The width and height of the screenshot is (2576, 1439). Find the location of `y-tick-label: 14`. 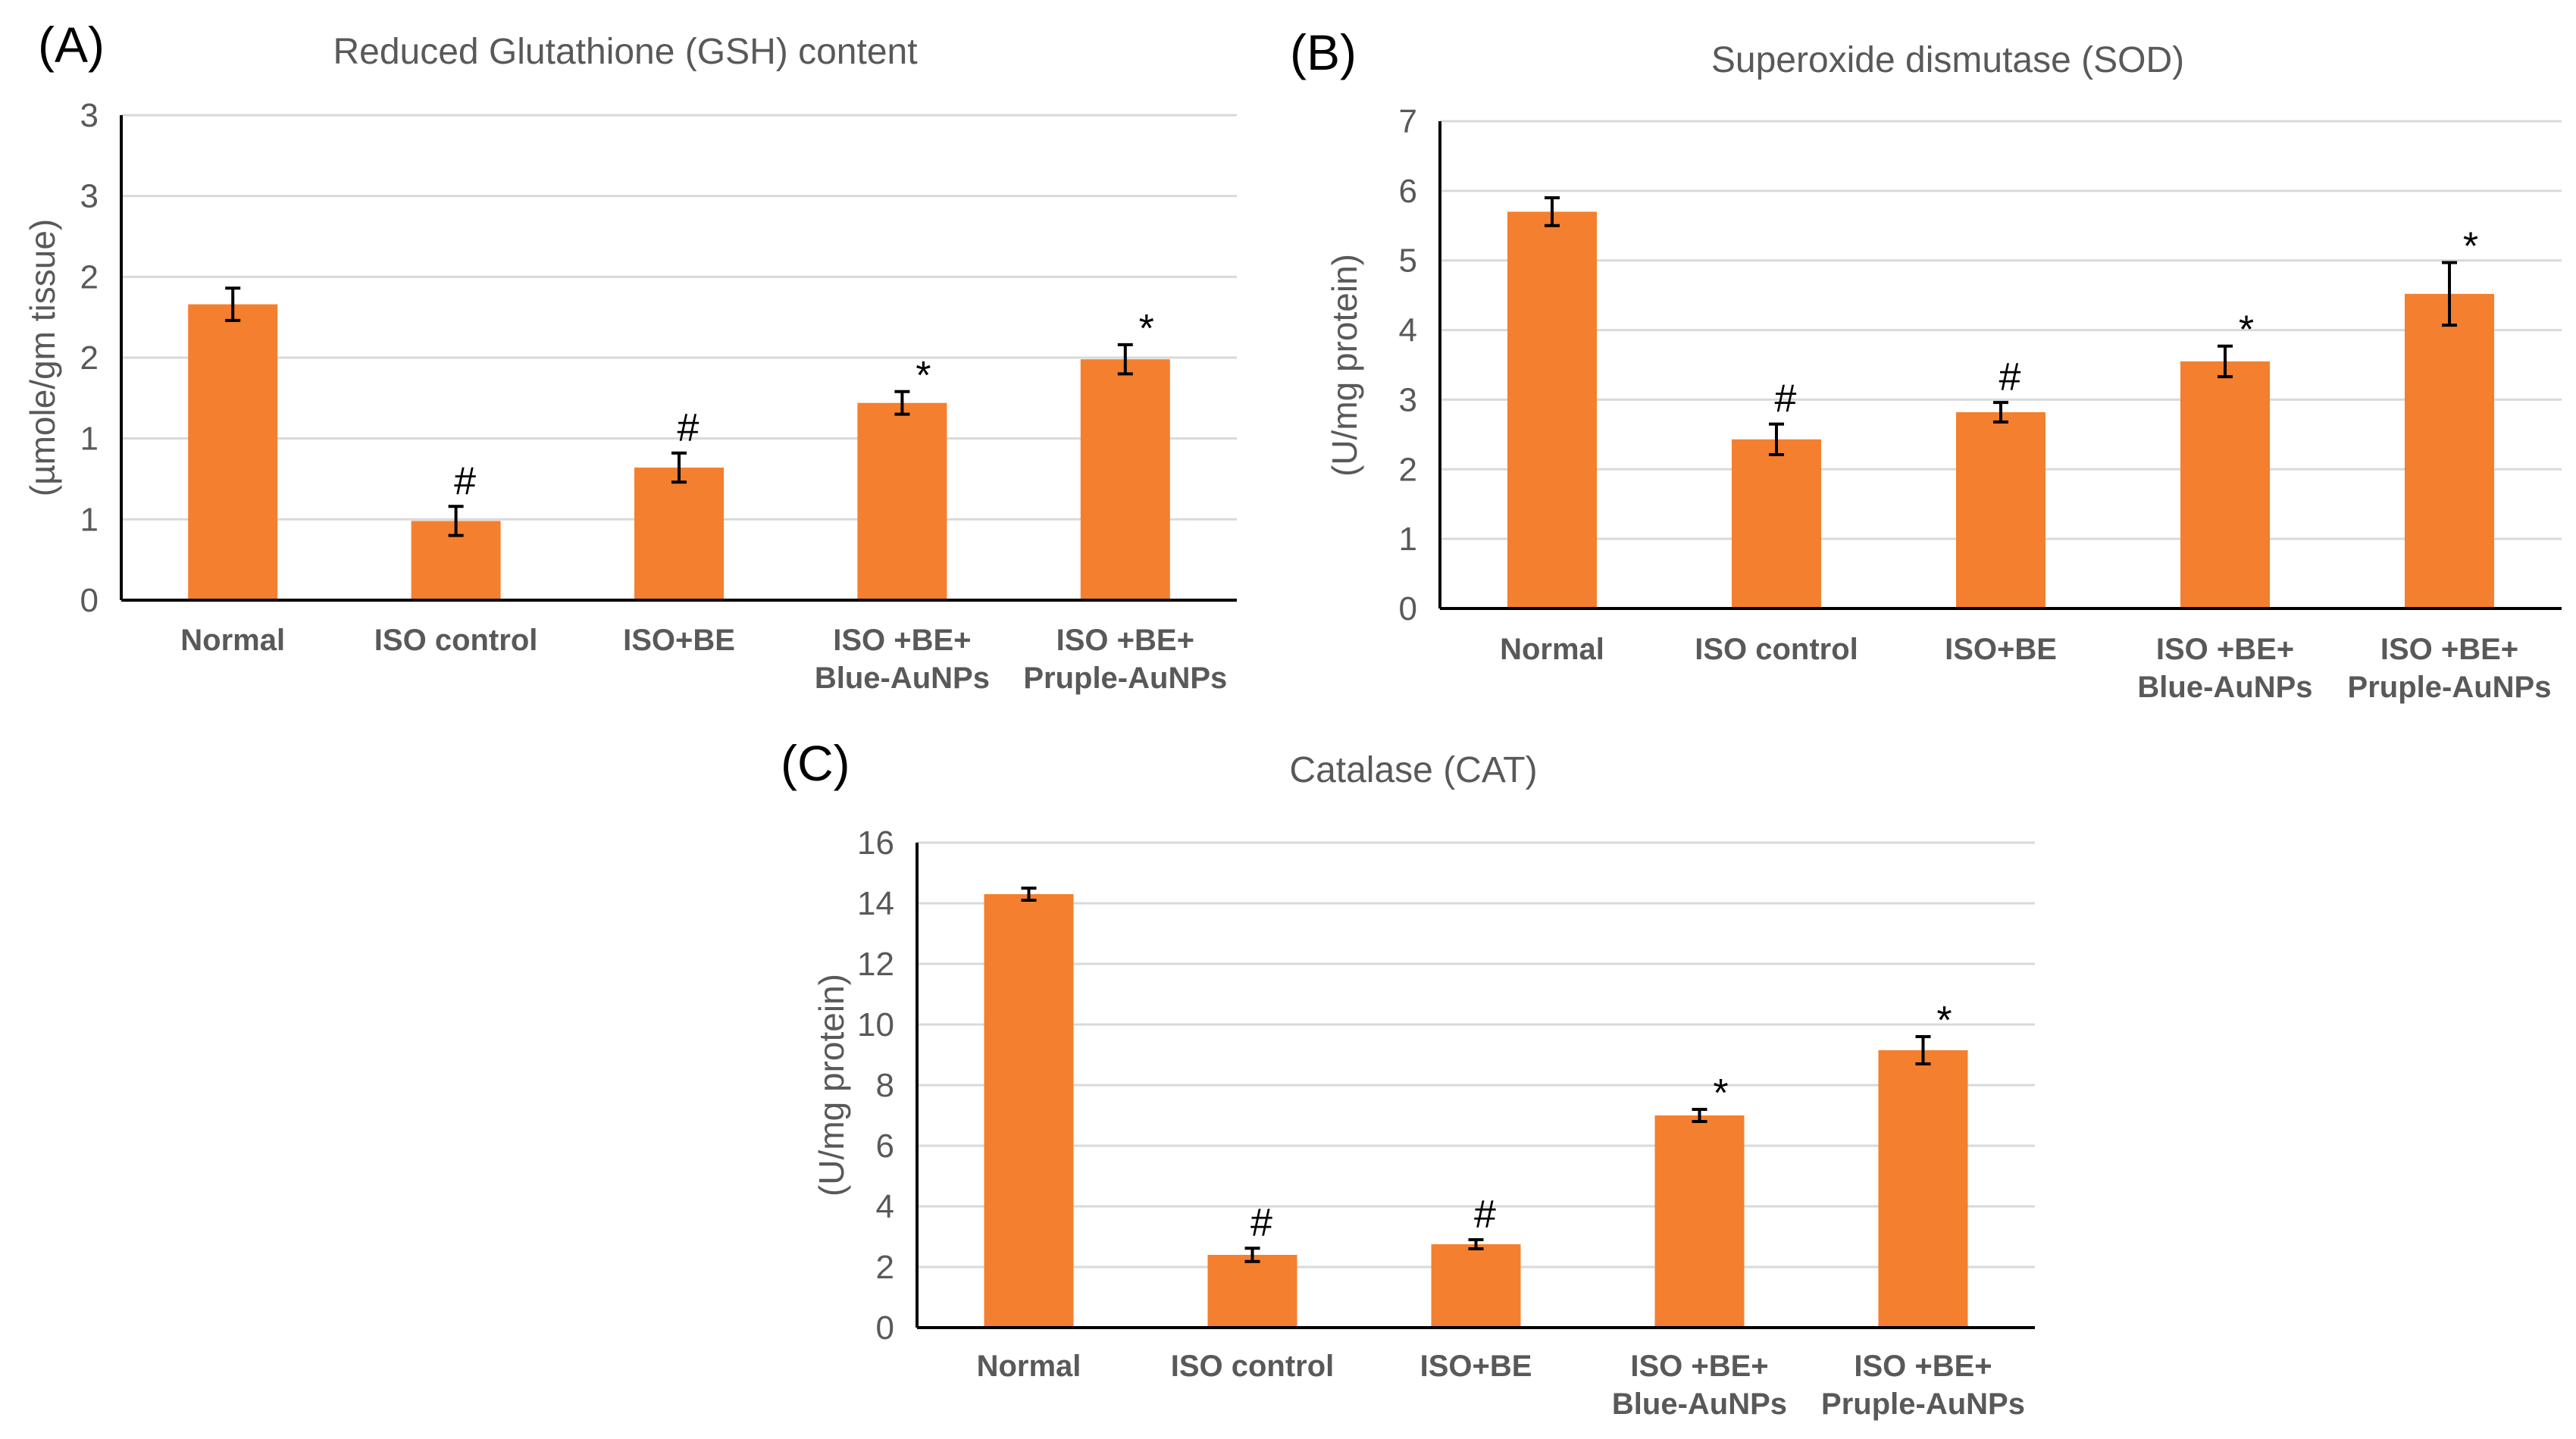

y-tick-label: 14 is located at coordinates (876, 903).